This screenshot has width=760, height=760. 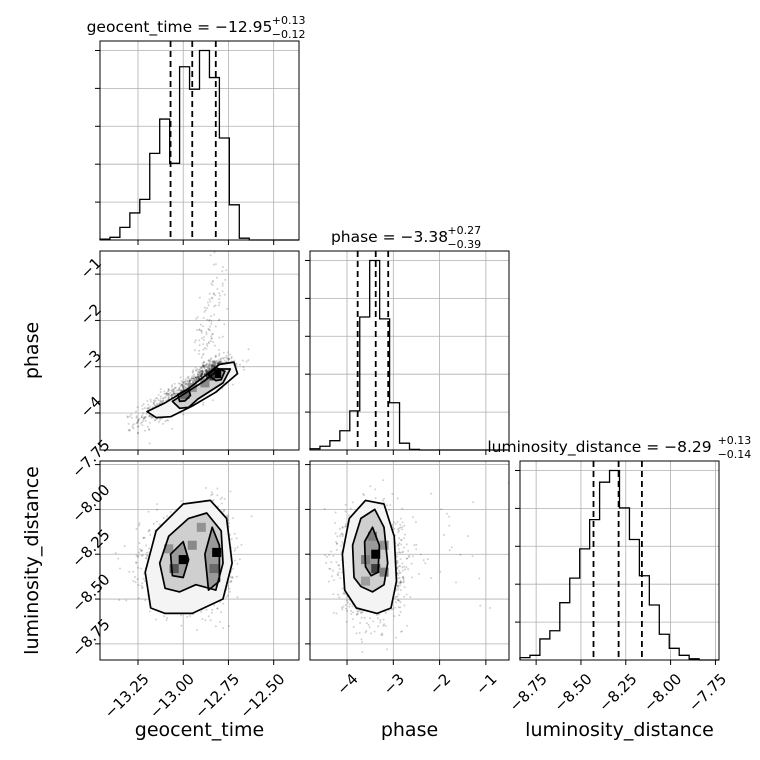 What do you see at coordinates (90, 637) in the screenshot?
I see `y-tick-label: −8.75` at bounding box center [90, 637].